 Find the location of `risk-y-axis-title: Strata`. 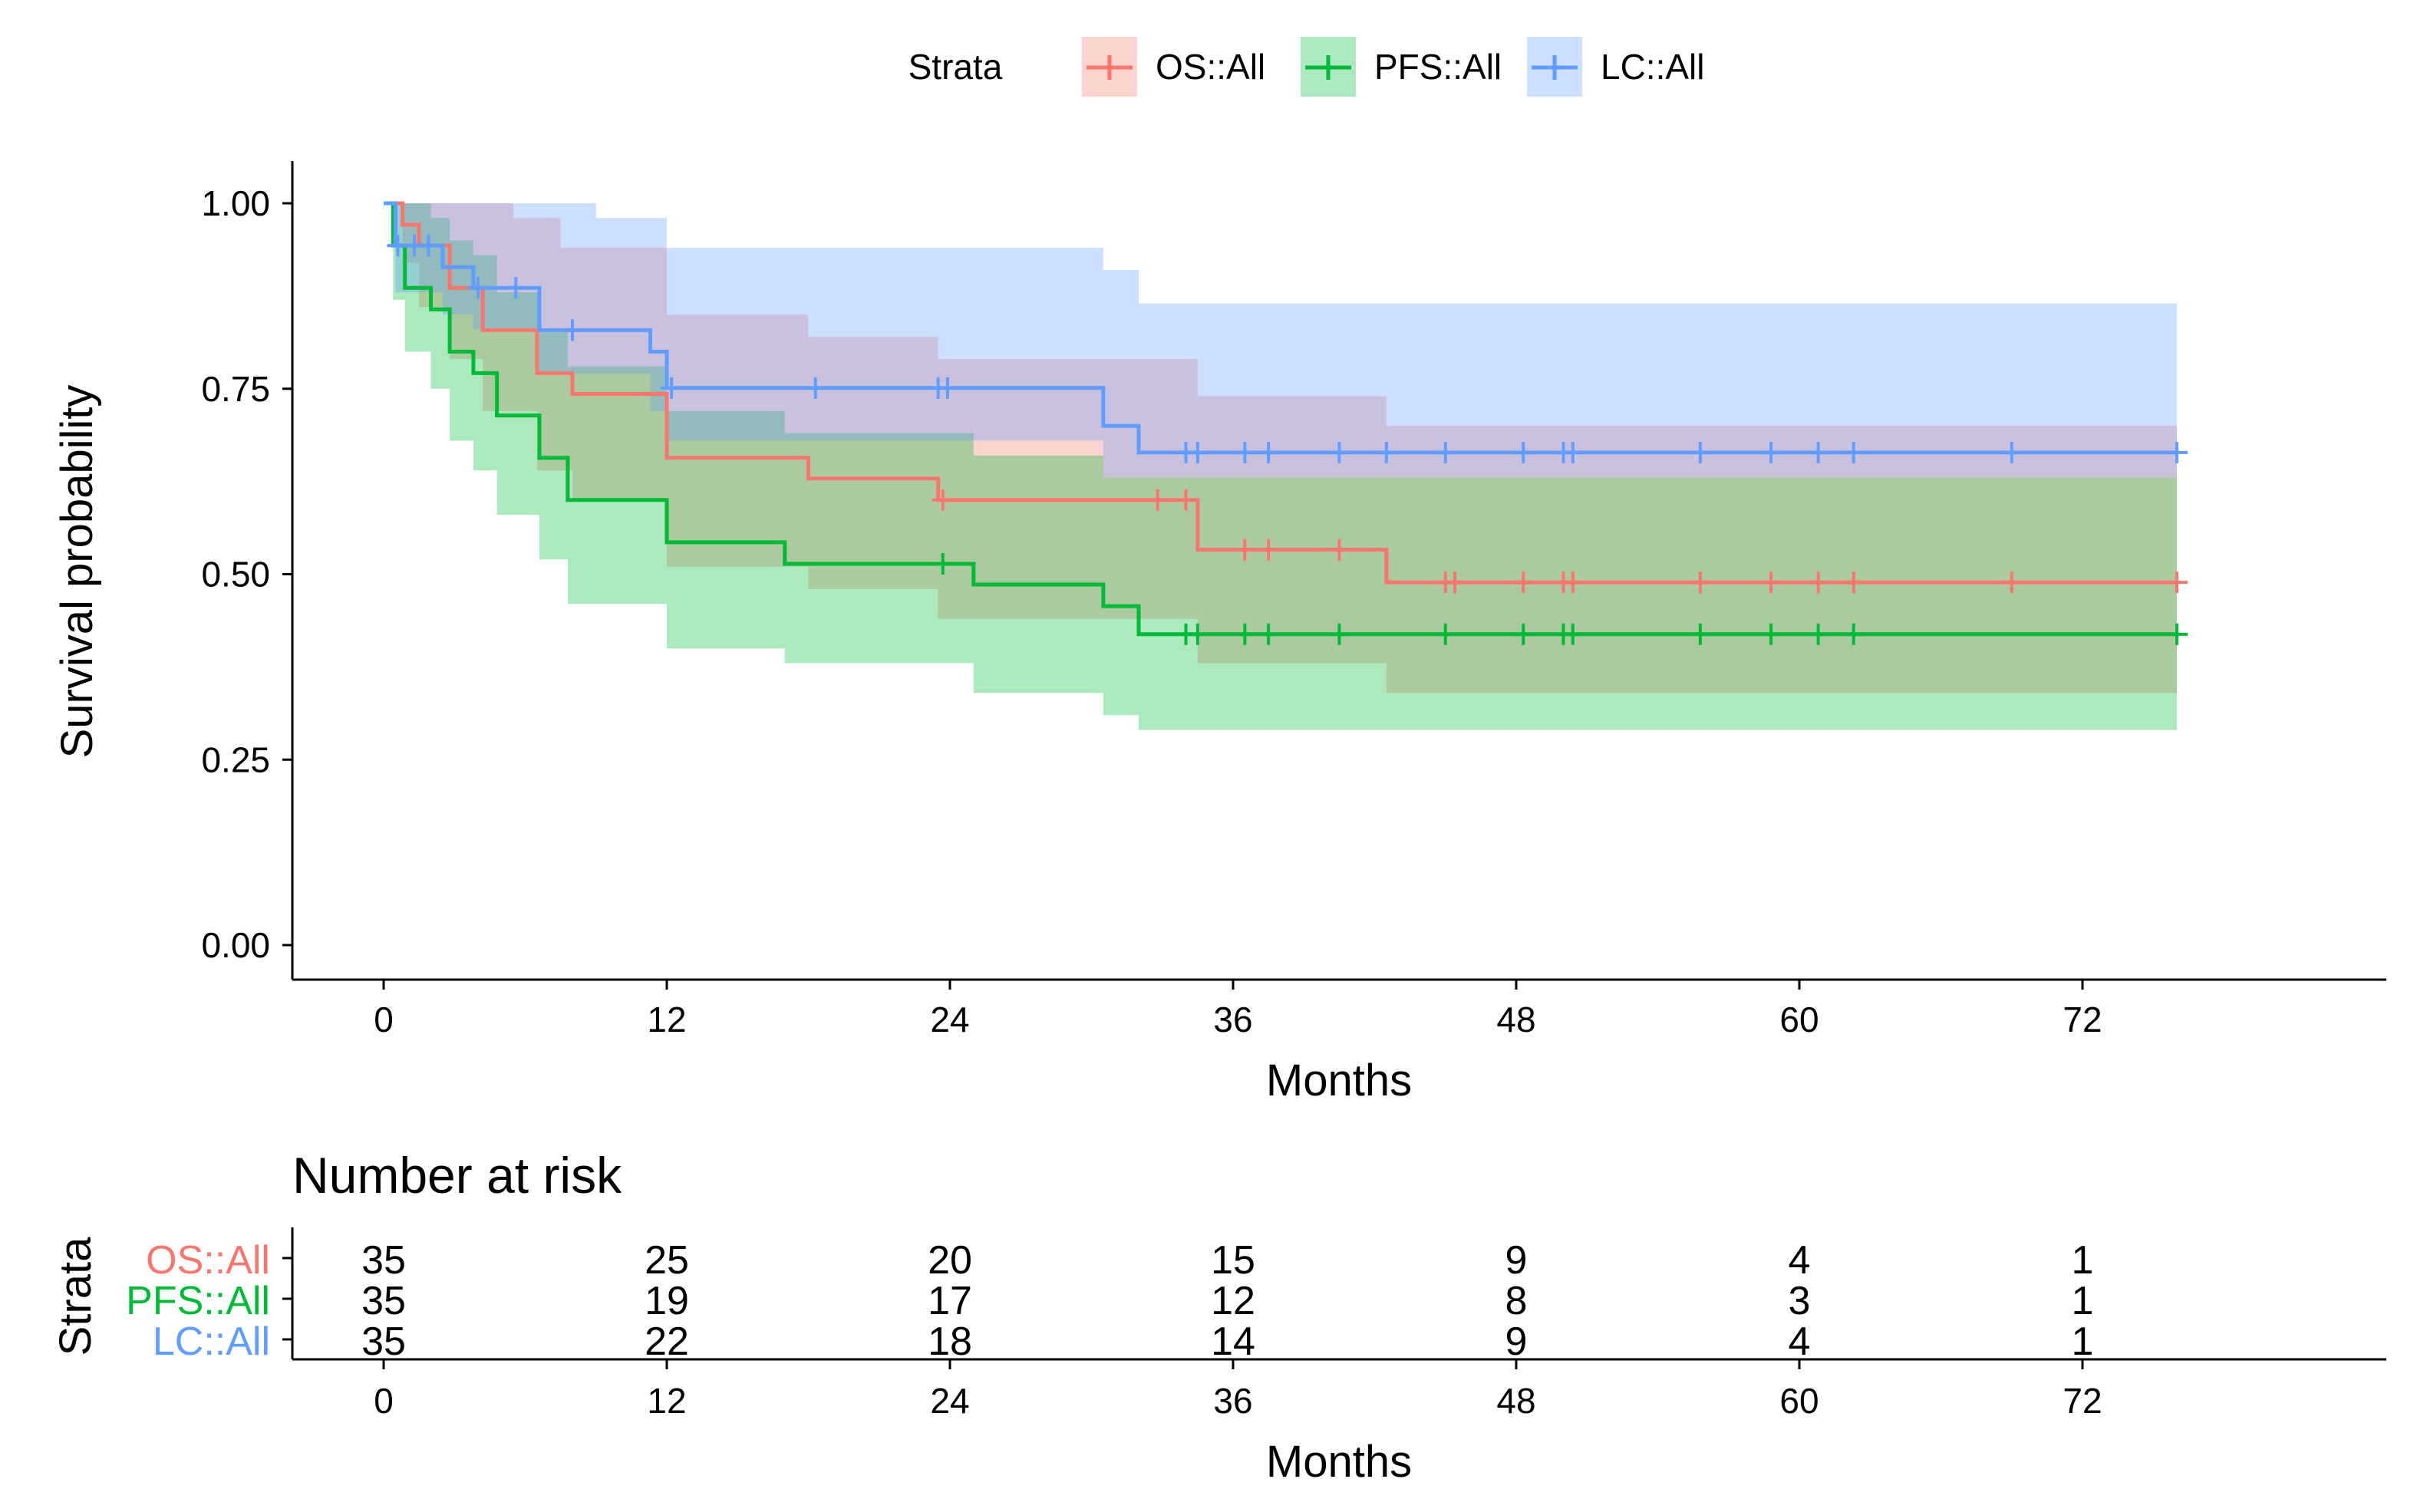

risk-y-axis-title: Strata is located at coordinates (76, 1296).